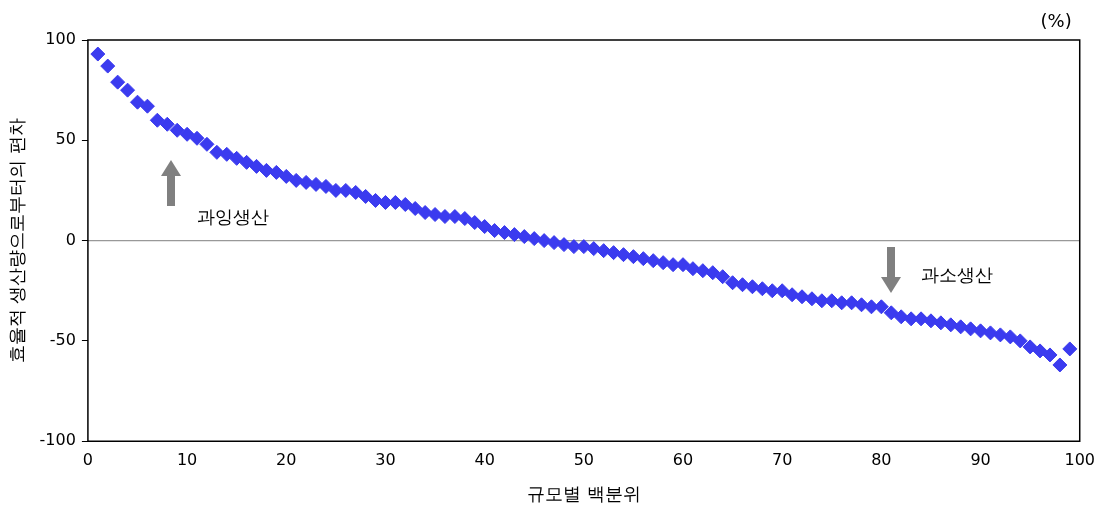 This screenshot has height=514, width=1105. I want to click on x-tick-label: 90, so click(980, 459).